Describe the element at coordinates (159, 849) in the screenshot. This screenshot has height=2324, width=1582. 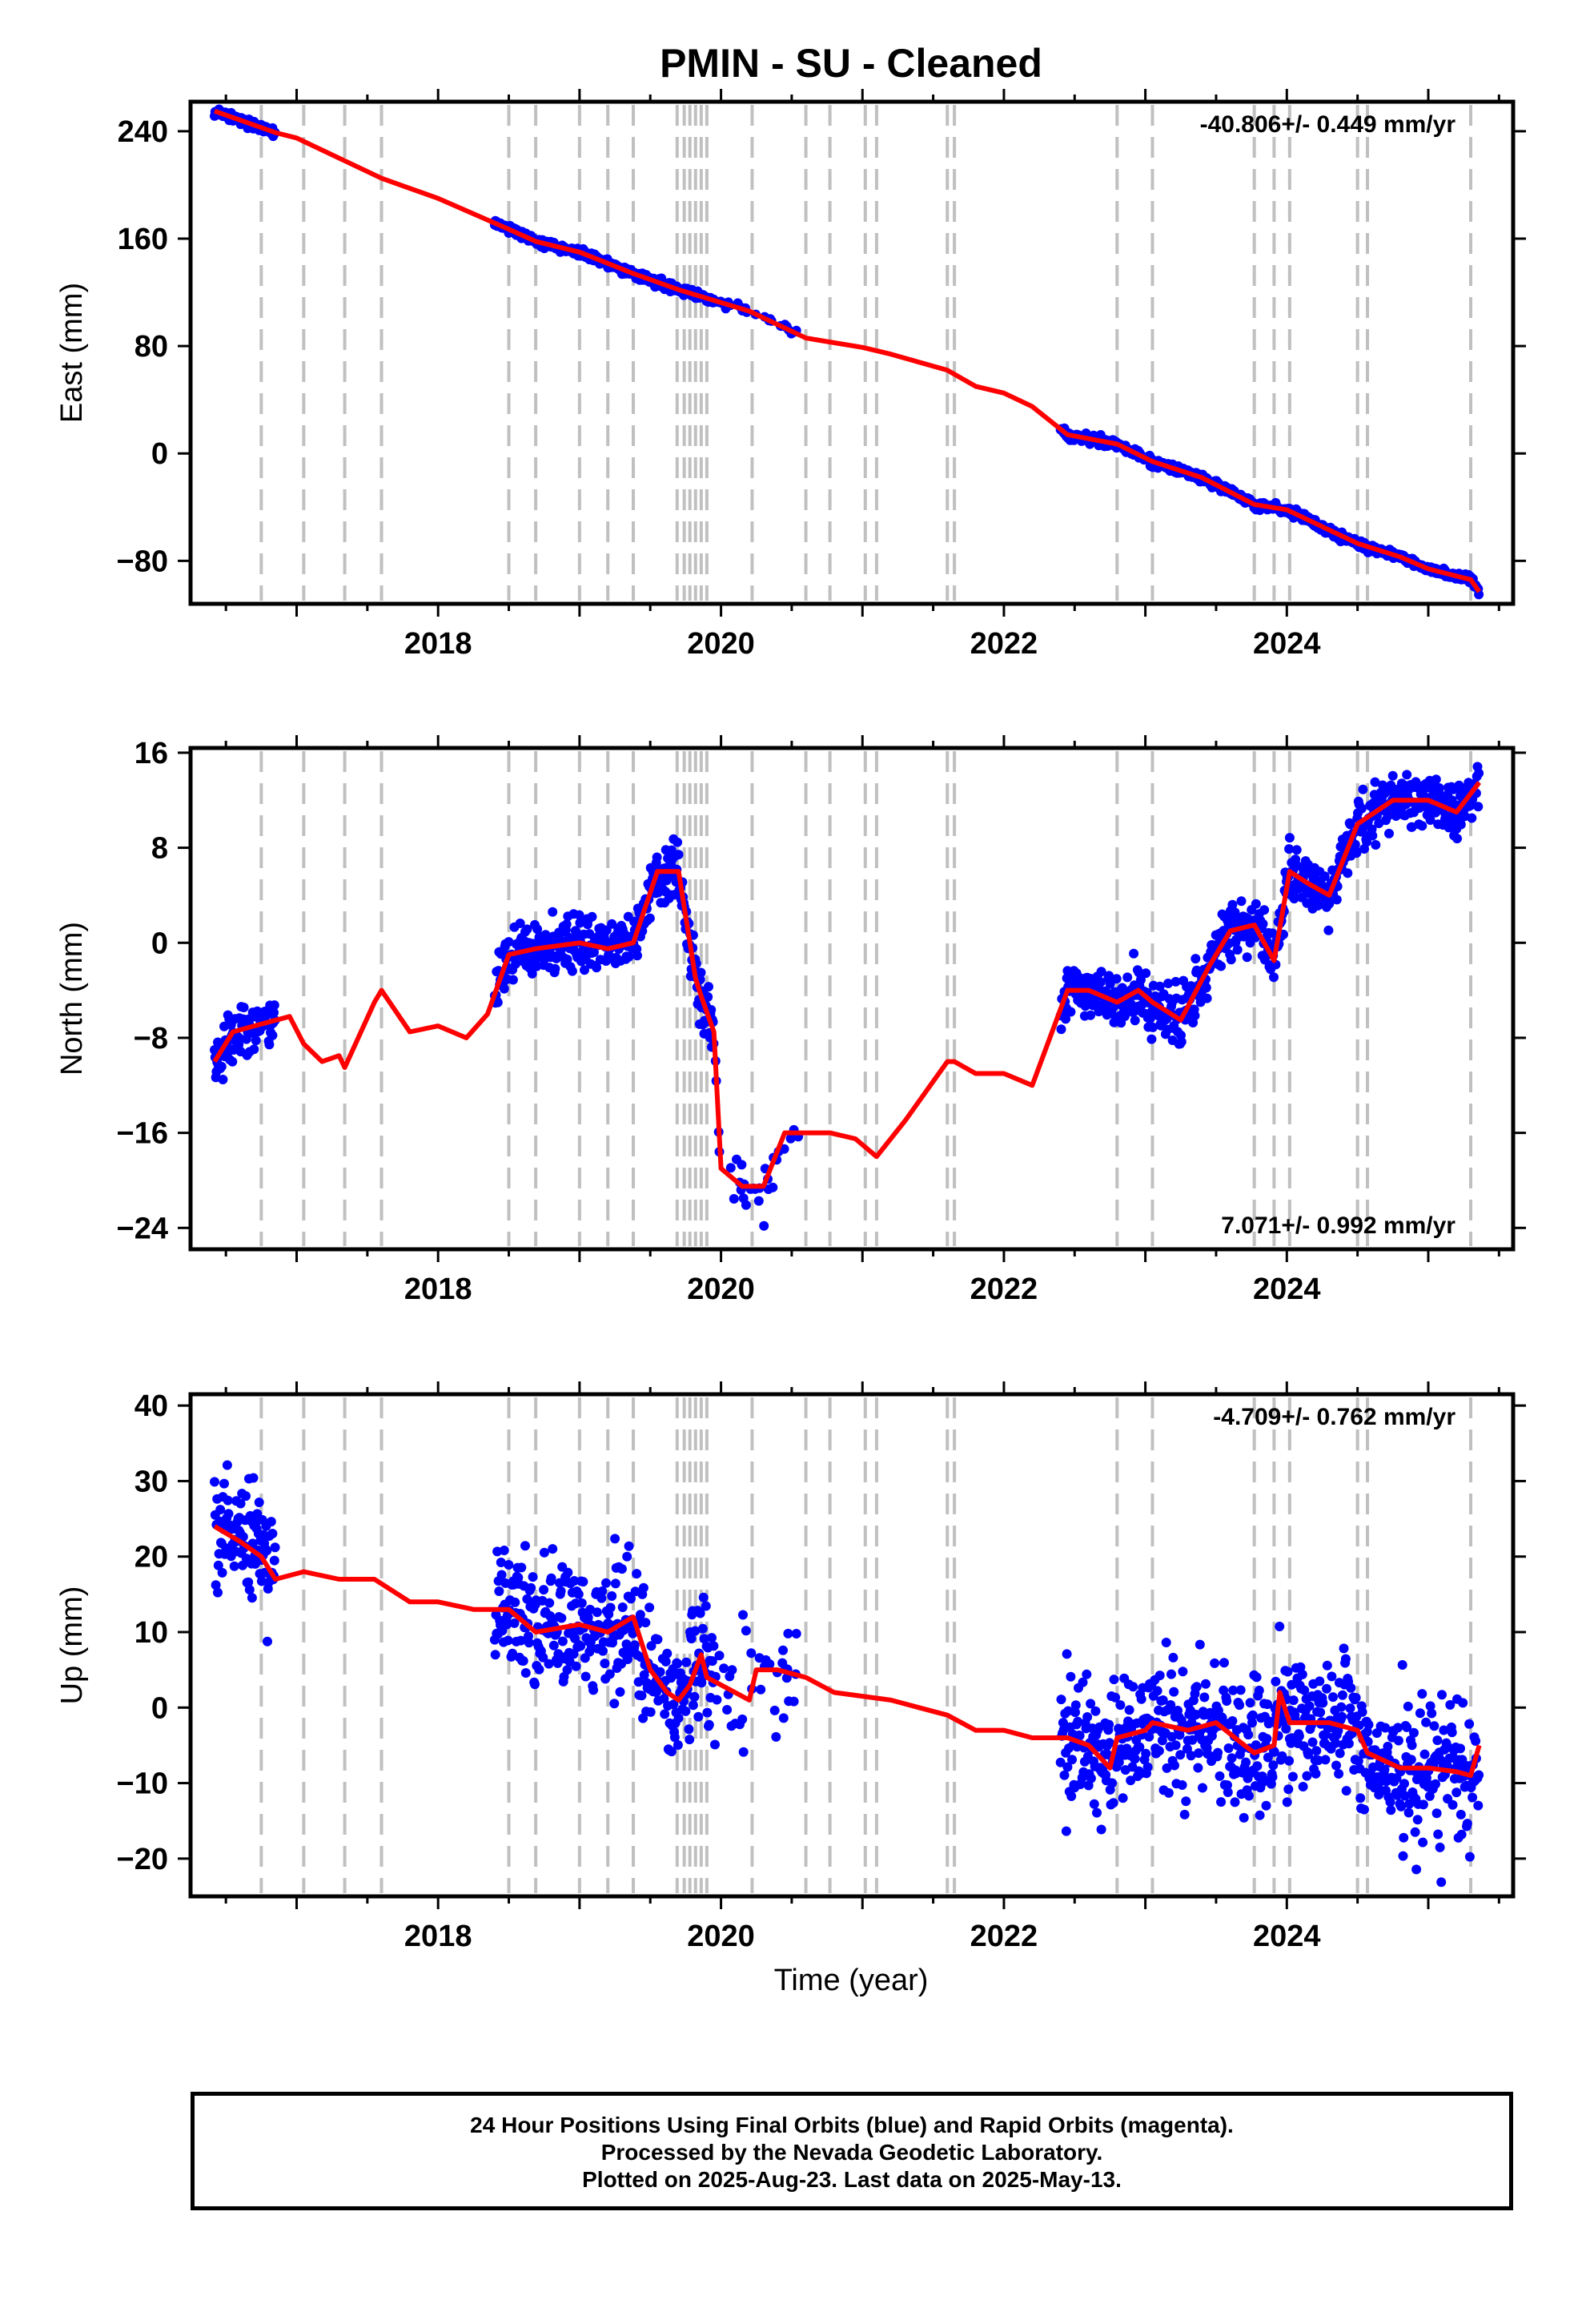
I see `y-tick-label: 8` at that location.